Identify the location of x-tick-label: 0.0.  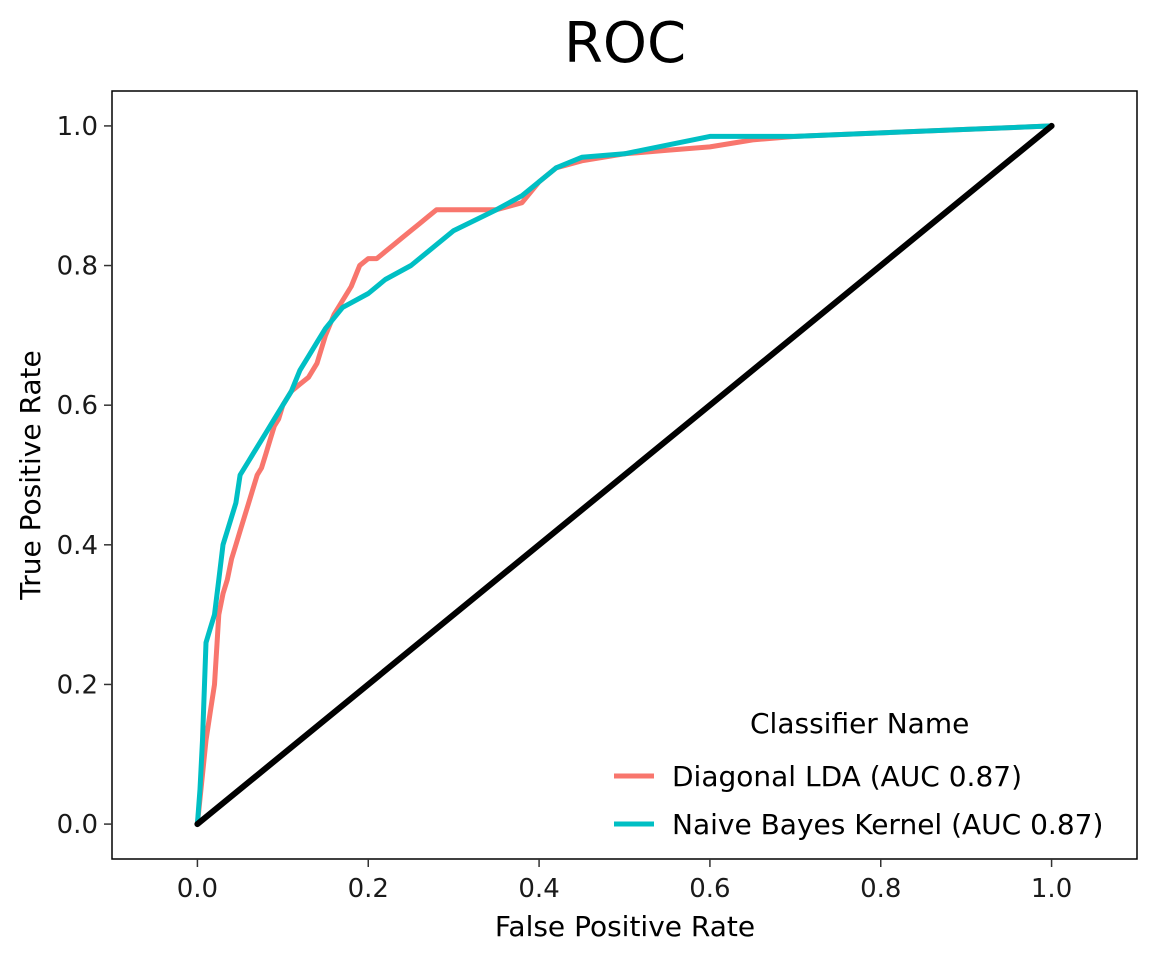
(197, 889).